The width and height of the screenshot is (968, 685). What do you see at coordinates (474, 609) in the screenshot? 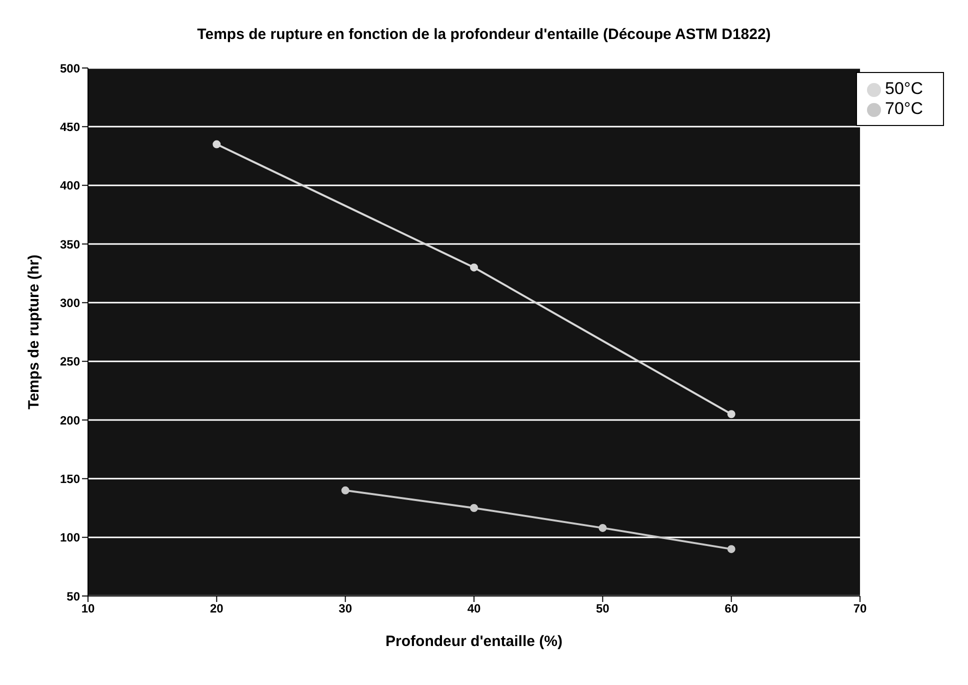
I see `x-tick-label: 40` at bounding box center [474, 609].